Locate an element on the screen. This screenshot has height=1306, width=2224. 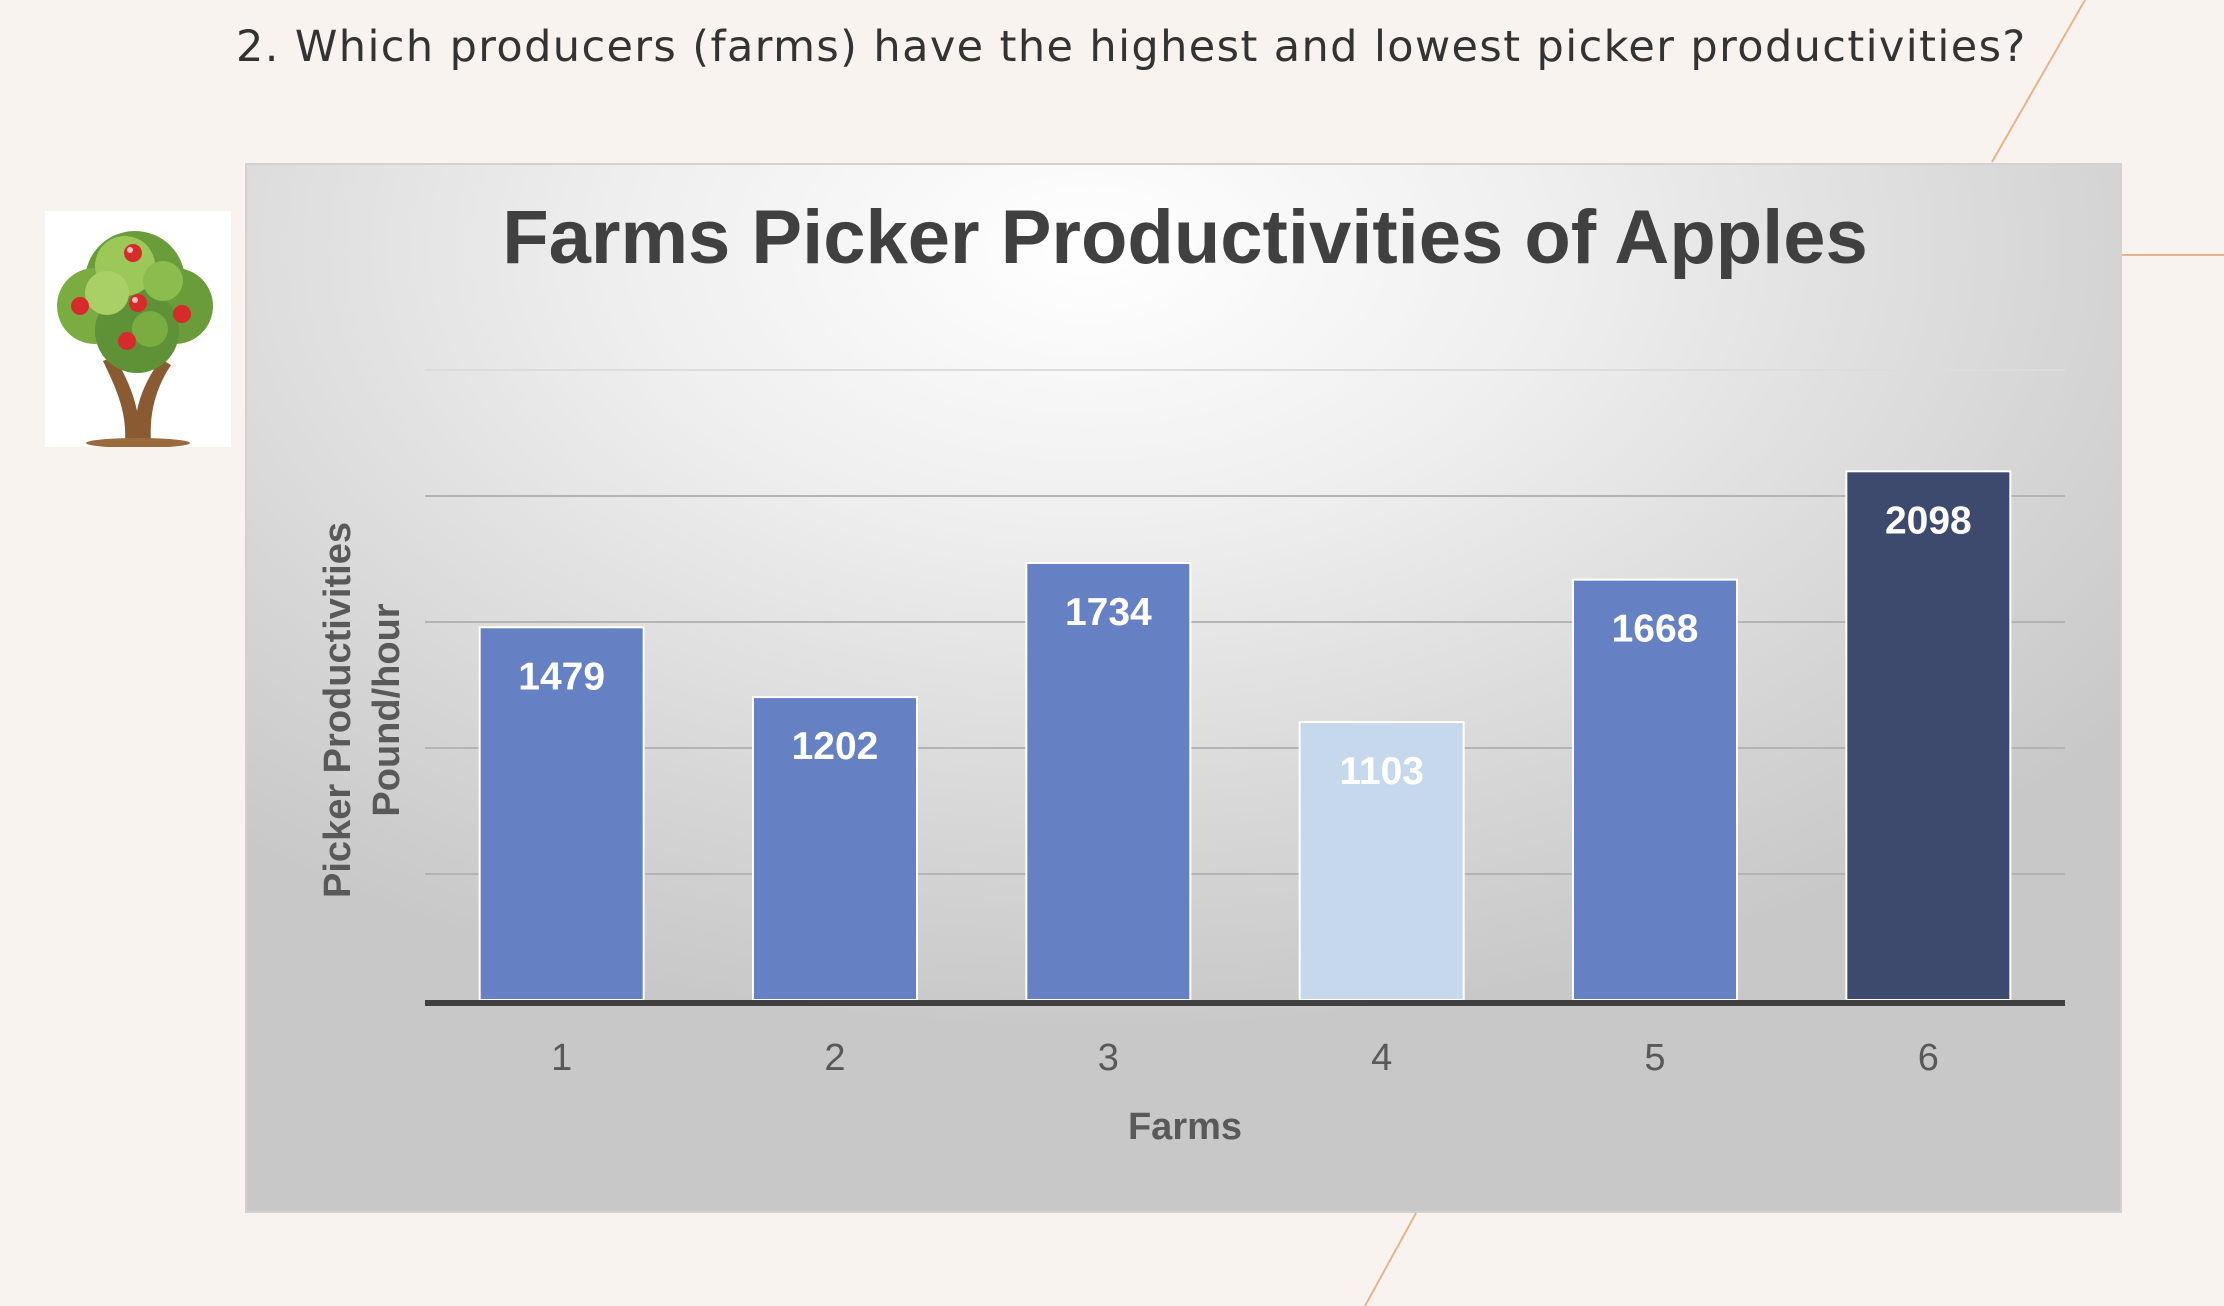
y-axis-title-line2: Pound/hour is located at coordinates (387, 709).